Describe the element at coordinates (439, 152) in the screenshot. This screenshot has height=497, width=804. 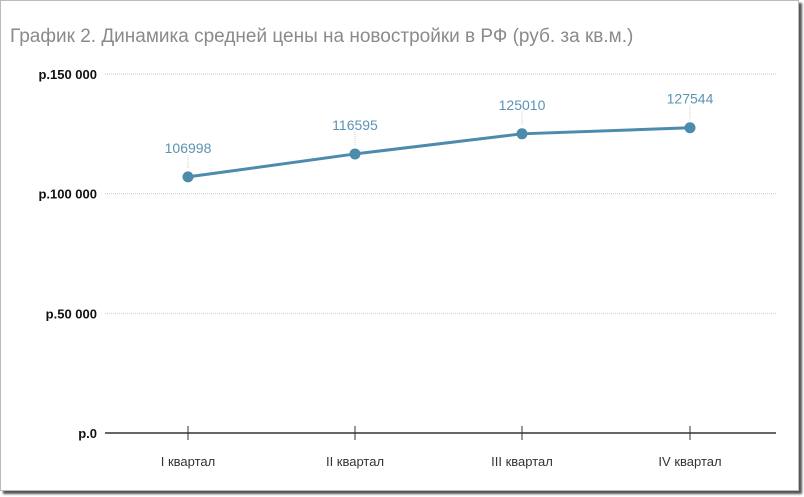
I see `series-line` at that location.